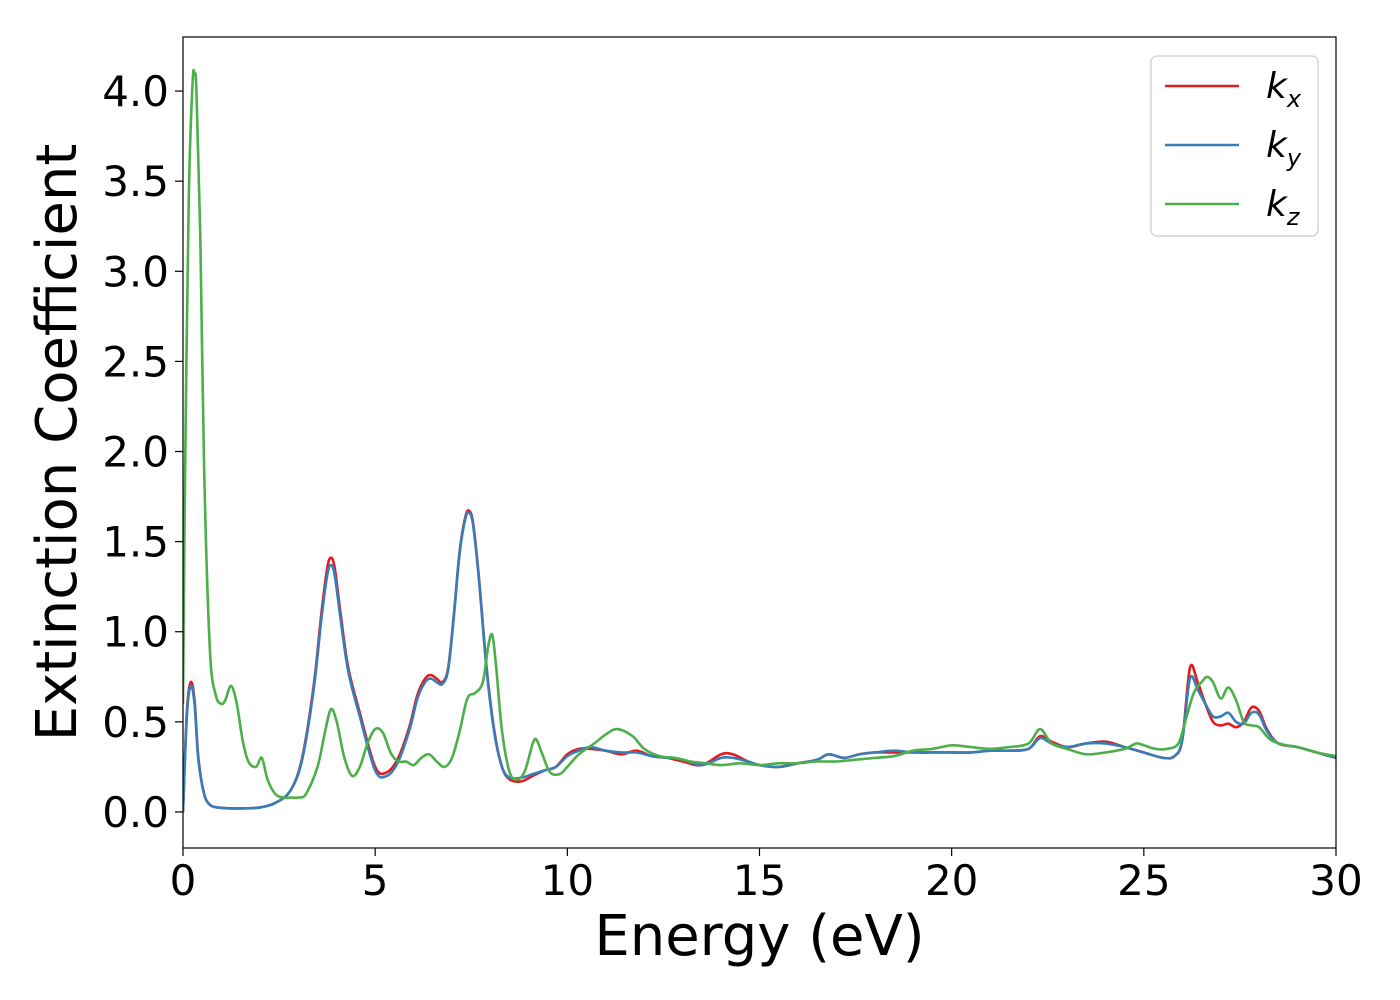 The height and width of the screenshot is (1000, 1400). Describe the element at coordinates (1294, 158) in the screenshot. I see `legend-label-subscript: y` at that location.